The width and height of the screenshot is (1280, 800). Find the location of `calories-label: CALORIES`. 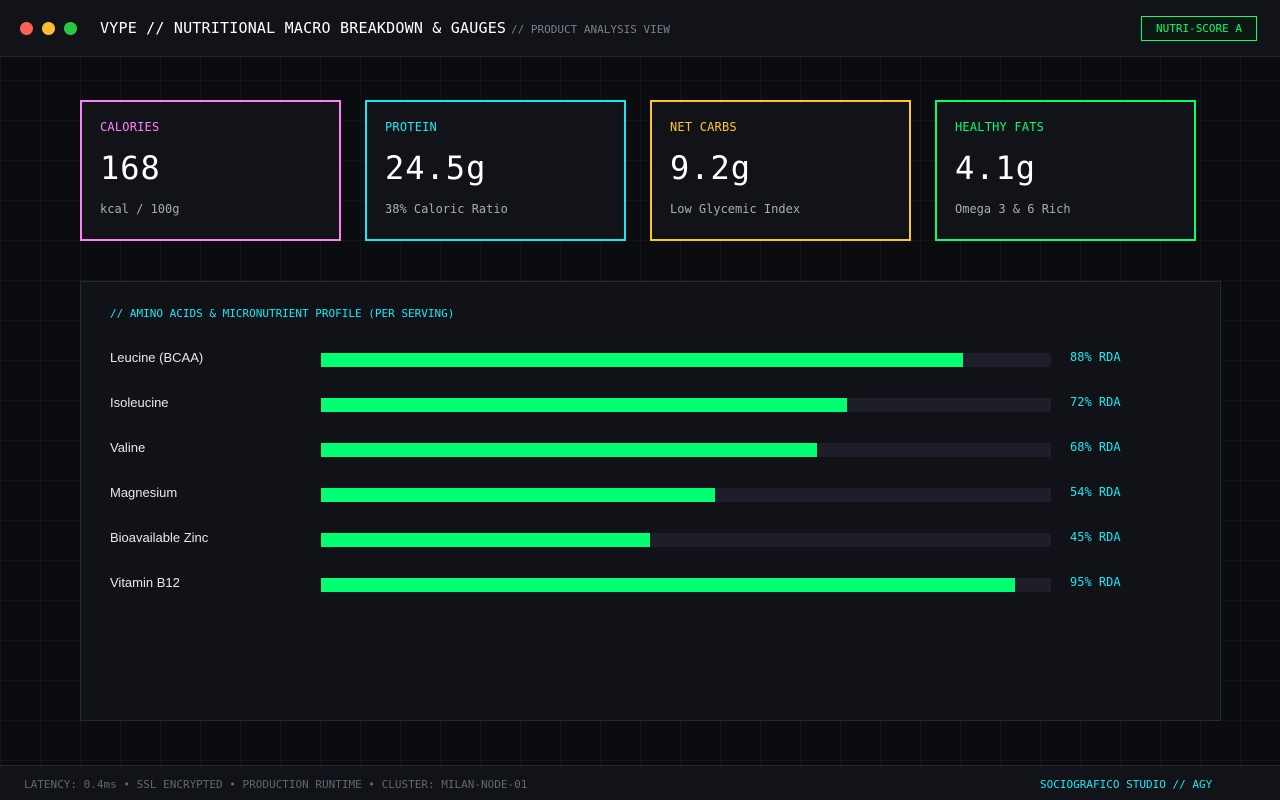

calories-label: CALORIES is located at coordinates (130, 127).